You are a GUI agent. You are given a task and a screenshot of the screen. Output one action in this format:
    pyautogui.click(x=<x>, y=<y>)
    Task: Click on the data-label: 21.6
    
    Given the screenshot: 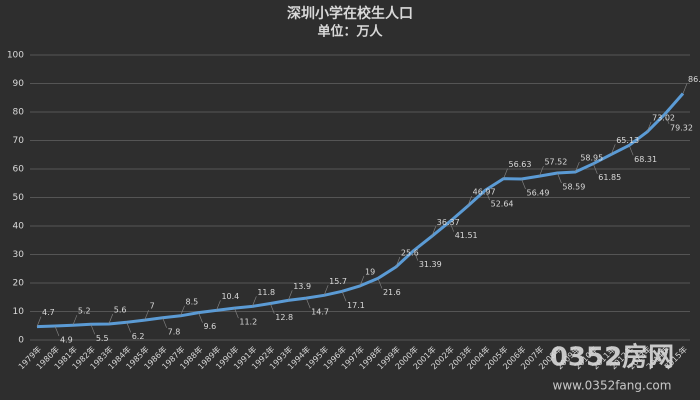 What is the action you would take?
    pyautogui.click(x=392, y=292)
    